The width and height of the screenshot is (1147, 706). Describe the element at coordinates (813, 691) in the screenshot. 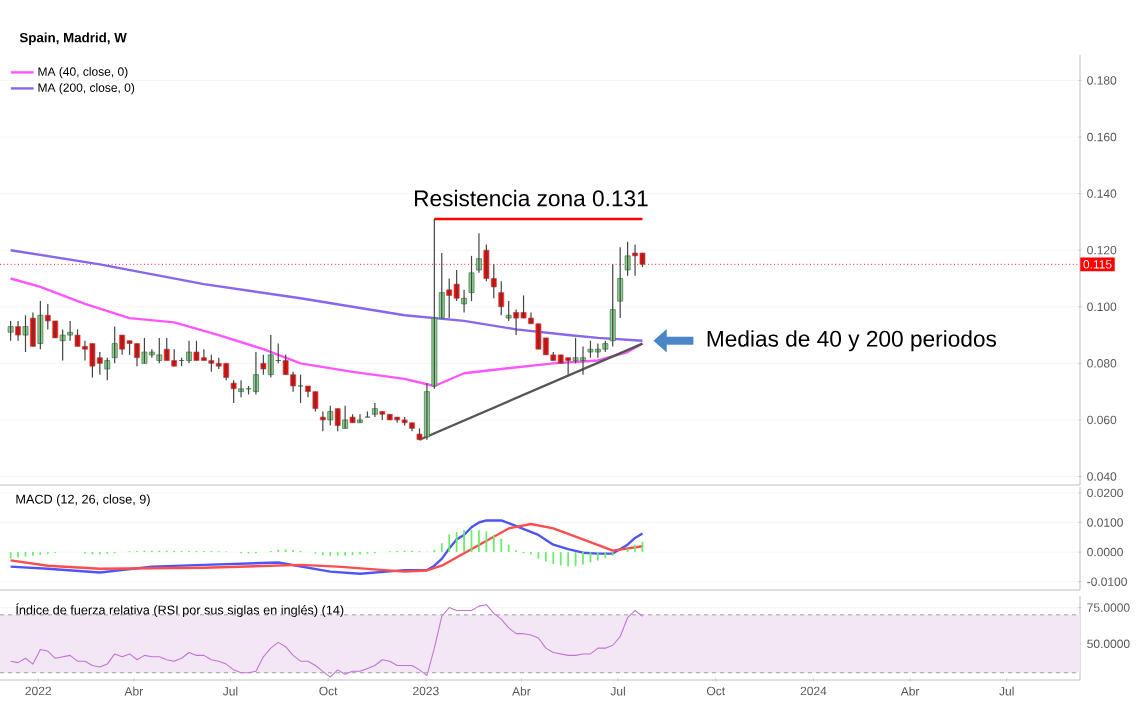

I see `x-tick-label: 2024` at that location.